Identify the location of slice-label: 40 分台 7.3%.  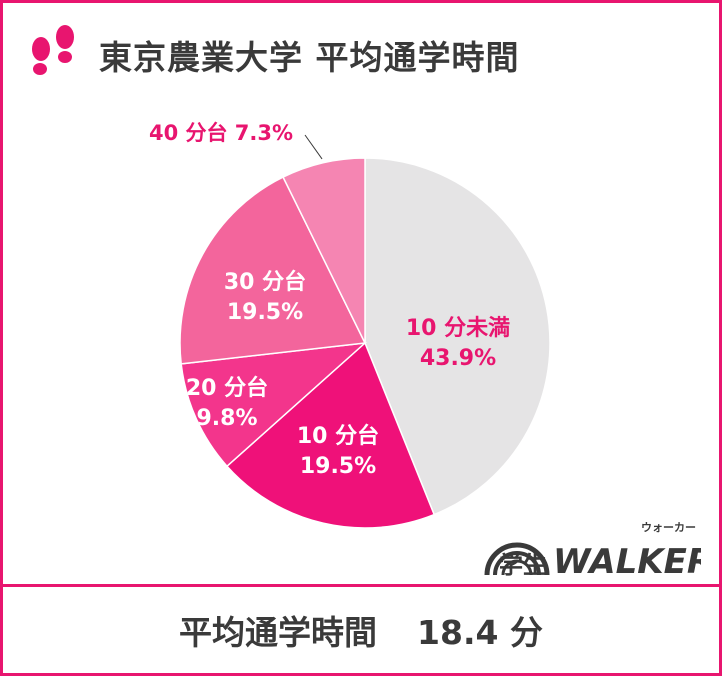
(221, 133).